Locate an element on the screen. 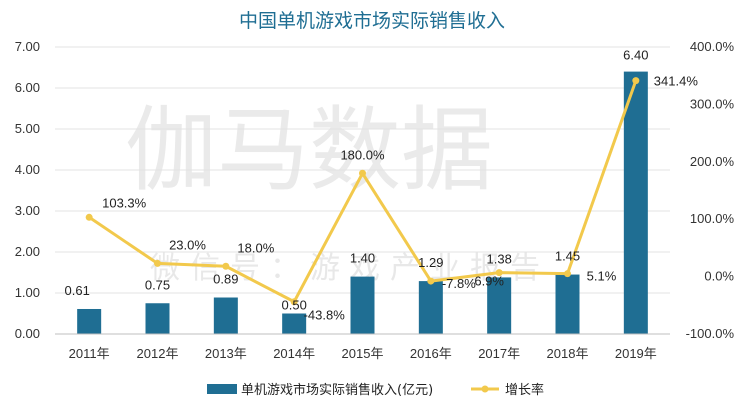 Image resolution: width=745 pixels, height=408 pixels. legend-swatch-marker is located at coordinates (485, 389).